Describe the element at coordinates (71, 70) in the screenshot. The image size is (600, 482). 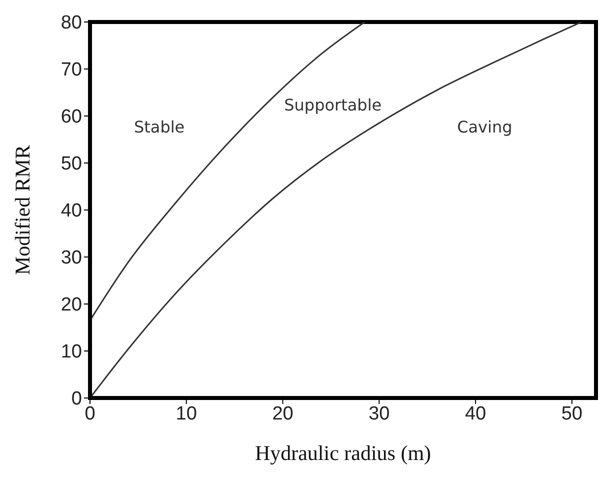
I see `y-tick-label: 70` at that location.